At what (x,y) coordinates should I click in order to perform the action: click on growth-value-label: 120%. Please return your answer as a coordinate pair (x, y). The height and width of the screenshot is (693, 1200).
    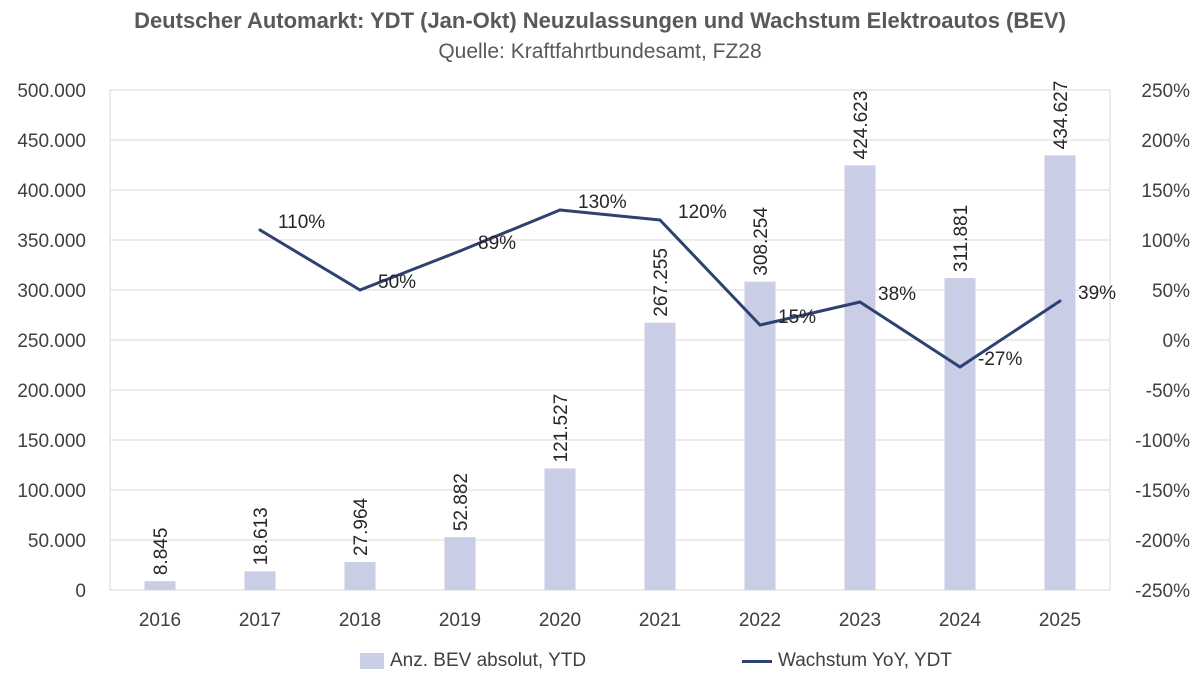
    Looking at the image, I should click on (702, 212).